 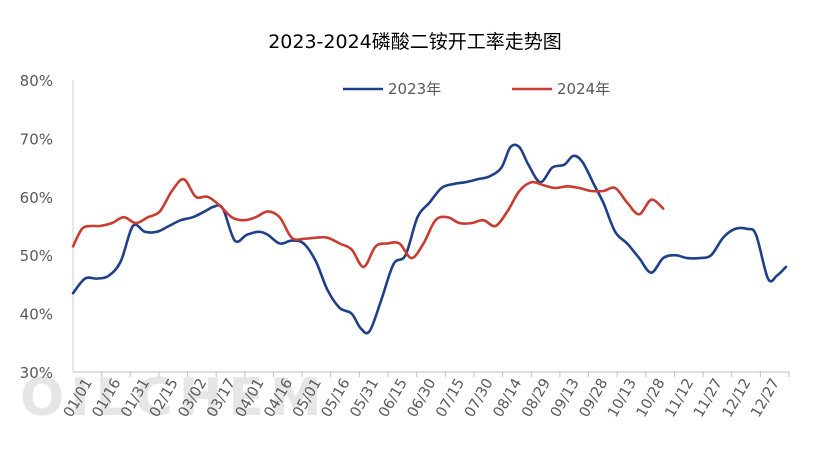 I want to click on x-tick-label: 12/27, so click(x=765, y=398).